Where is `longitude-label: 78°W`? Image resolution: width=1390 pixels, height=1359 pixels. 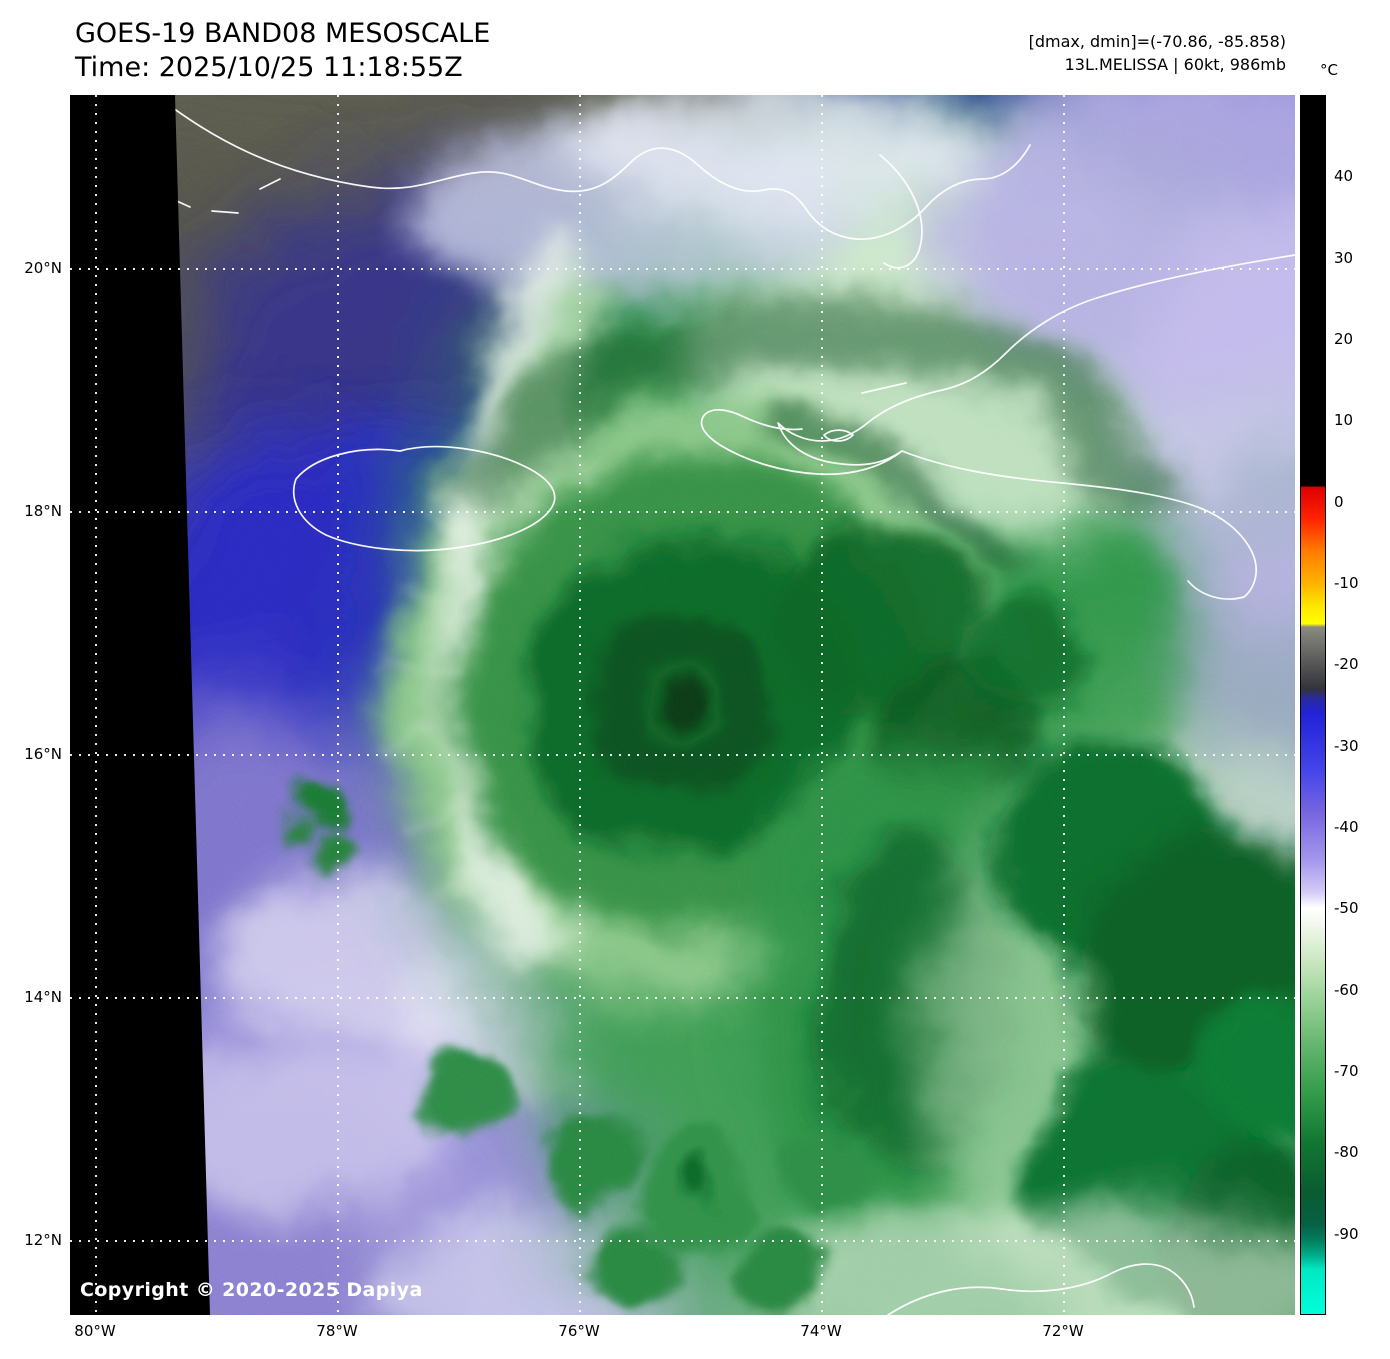 longitude-label: 78°W is located at coordinates (337, 1331).